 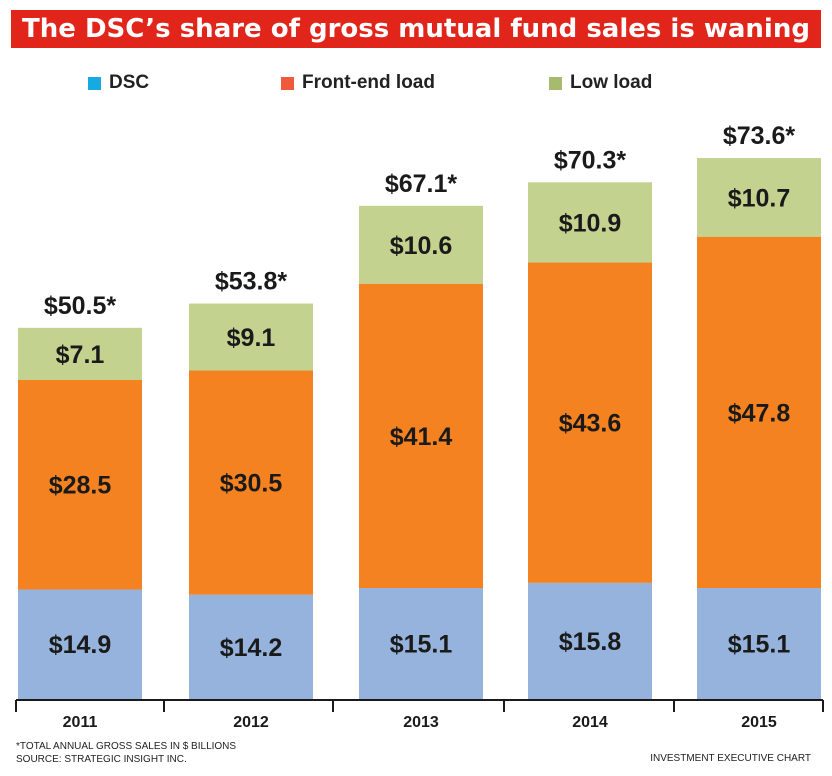 I want to click on legend-label-dsc: DSC, so click(x=129, y=82).